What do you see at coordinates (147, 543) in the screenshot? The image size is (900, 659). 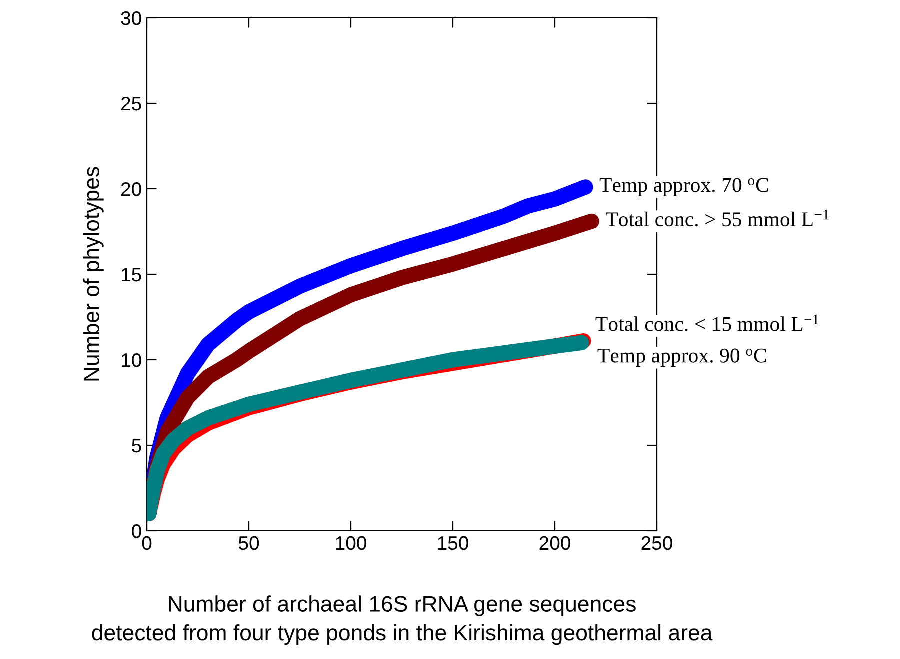 I see `x-tick-label: 0` at bounding box center [147, 543].